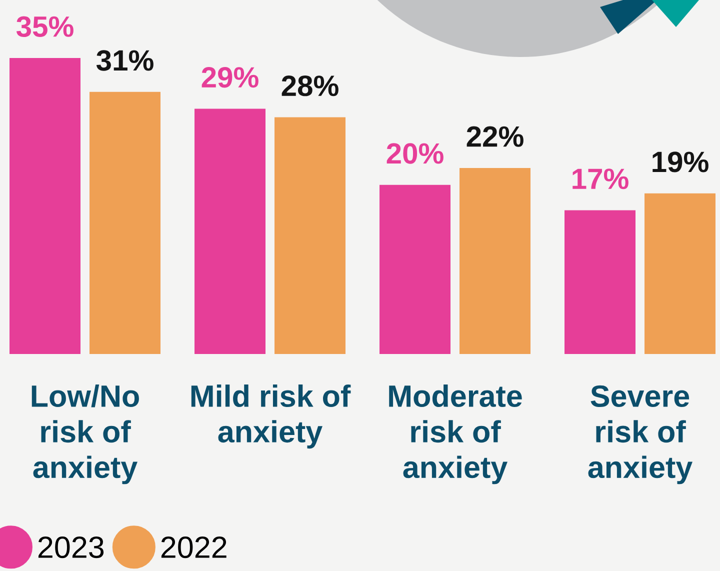 This screenshot has width=720, height=571. I want to click on legend-label: 2023, so click(71, 547).